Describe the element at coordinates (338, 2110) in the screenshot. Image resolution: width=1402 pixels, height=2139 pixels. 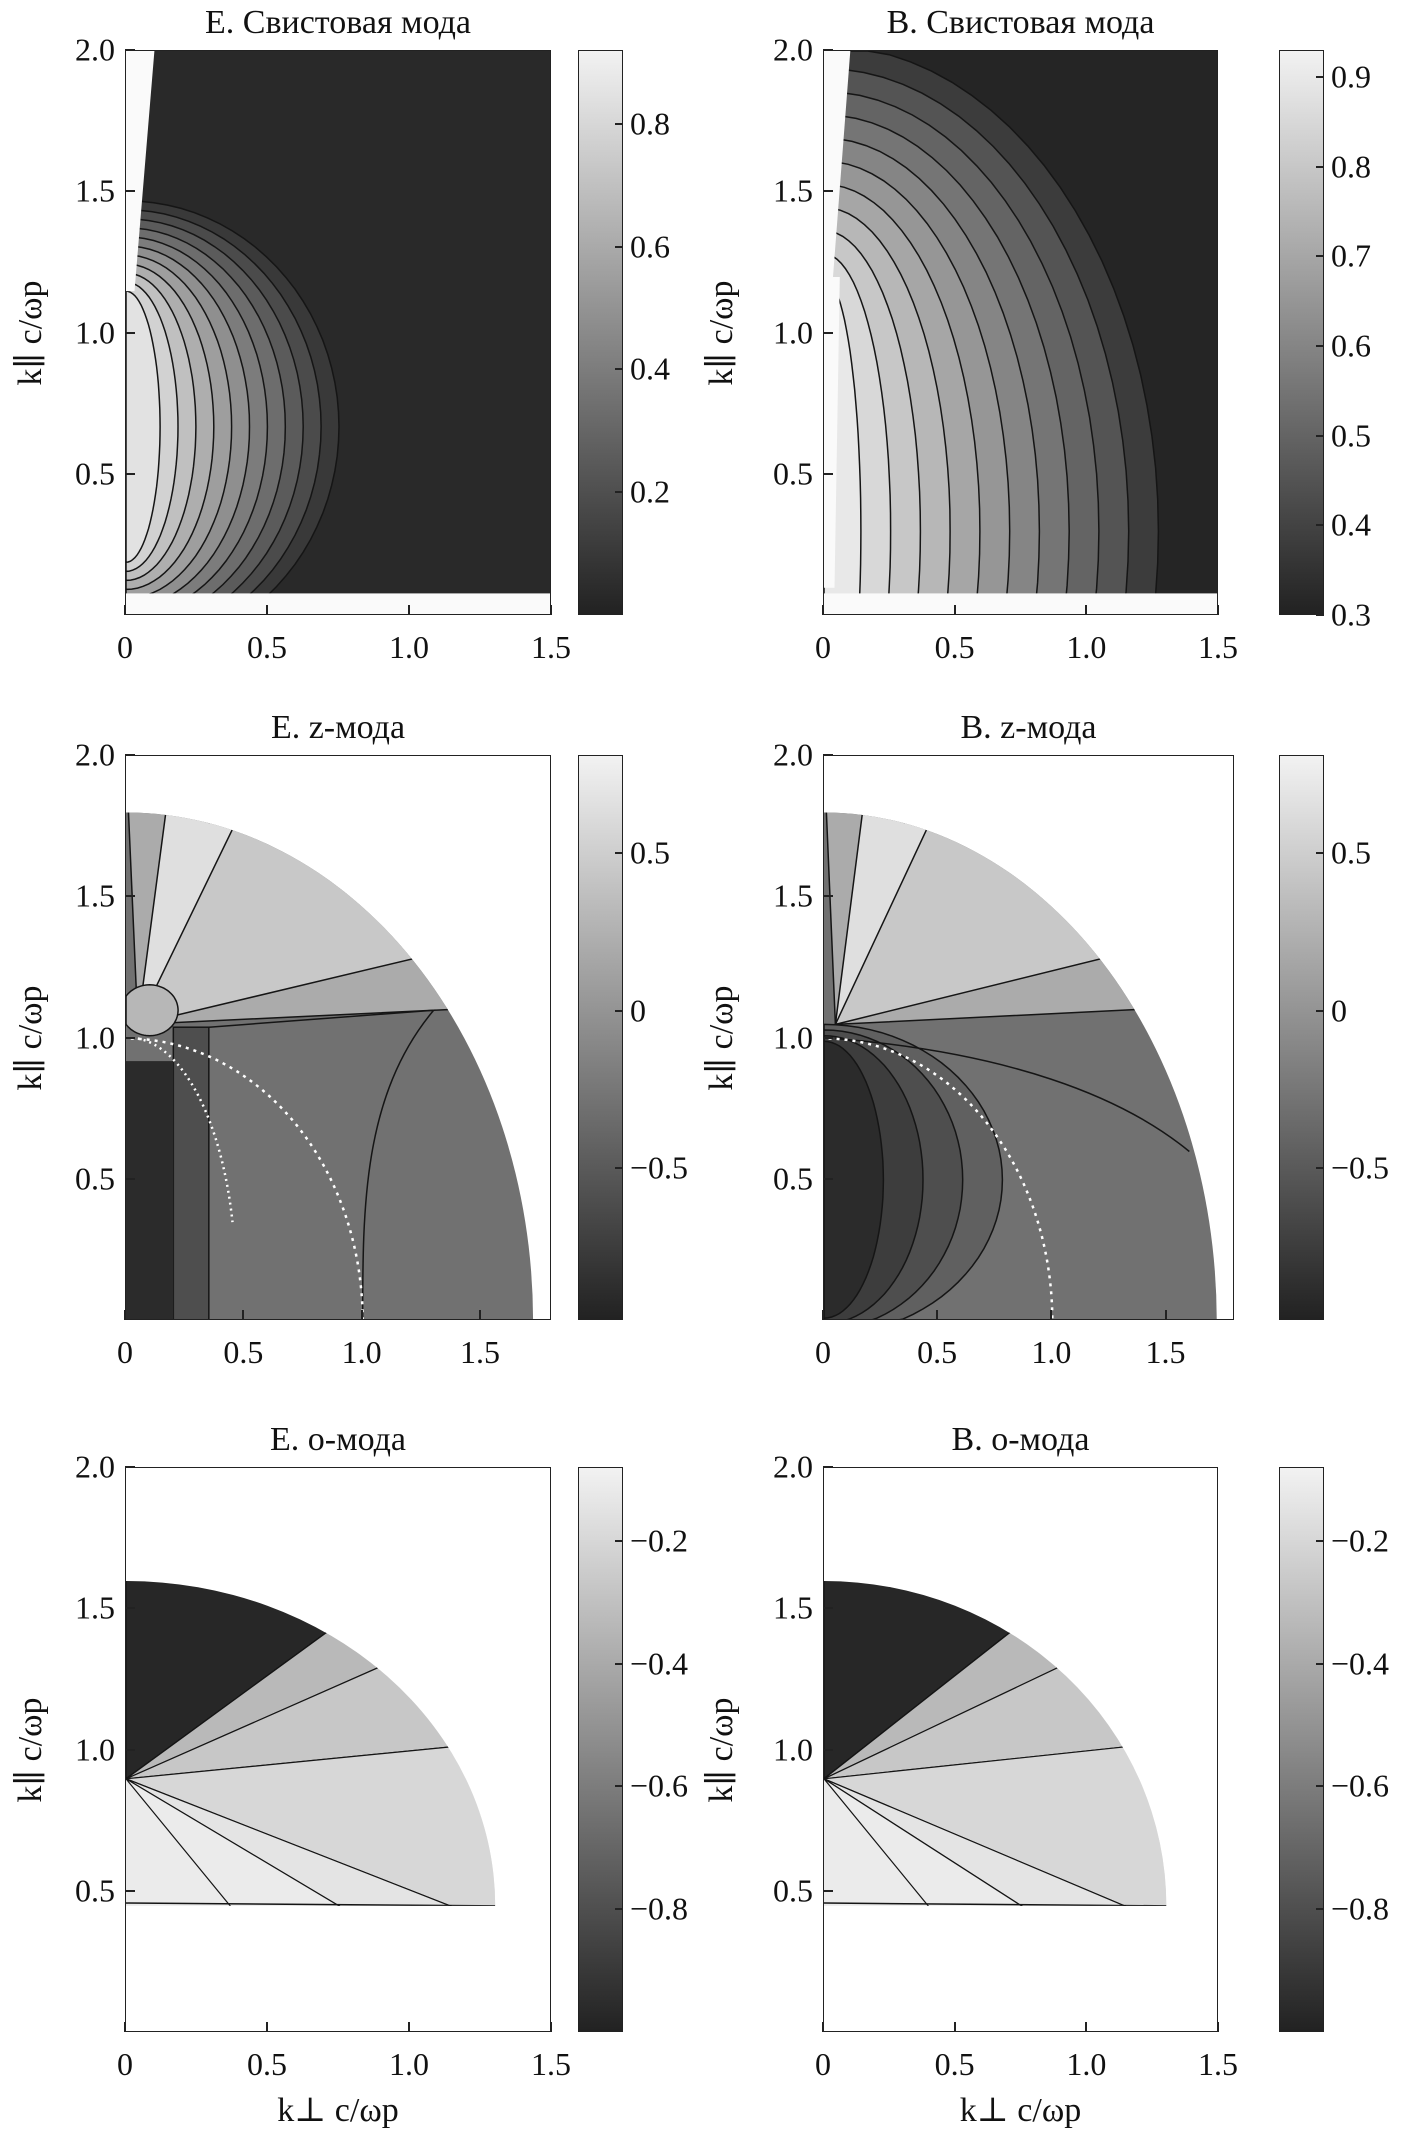
I see `x-axis-label: k⊥ c/ωp` at that location.